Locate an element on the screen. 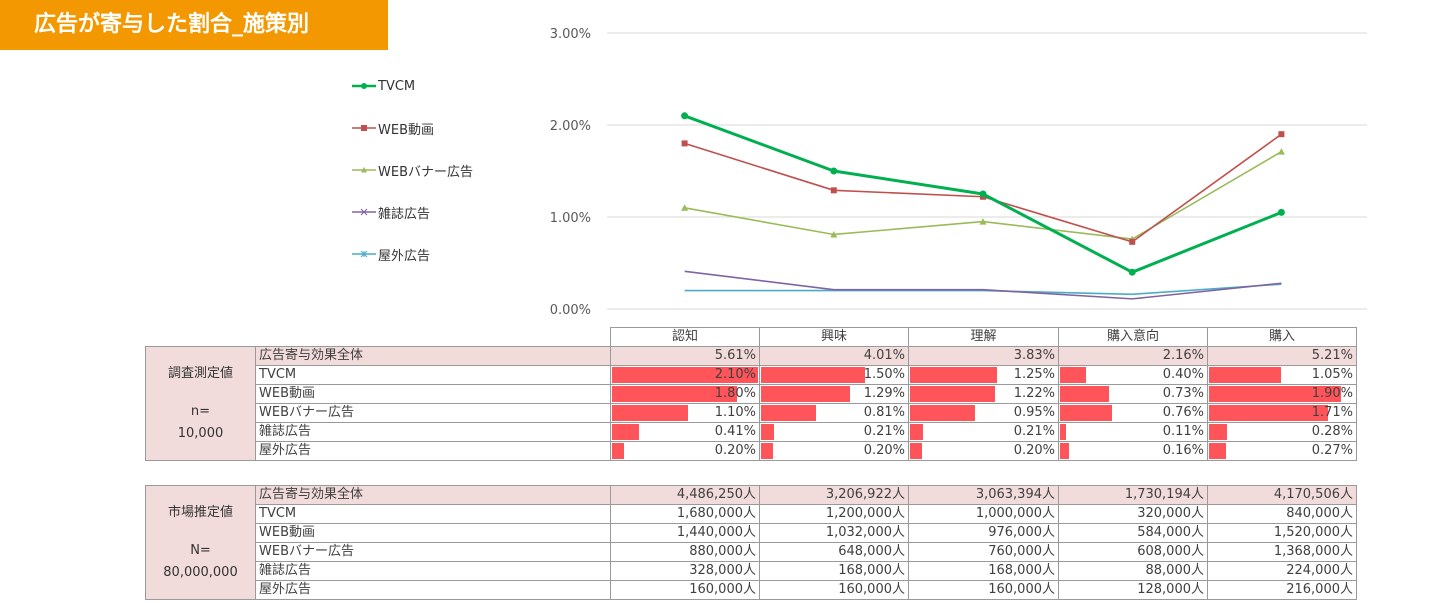 The image size is (1440, 603). row-name: 広告寄与効果全体 is located at coordinates (433, 356).